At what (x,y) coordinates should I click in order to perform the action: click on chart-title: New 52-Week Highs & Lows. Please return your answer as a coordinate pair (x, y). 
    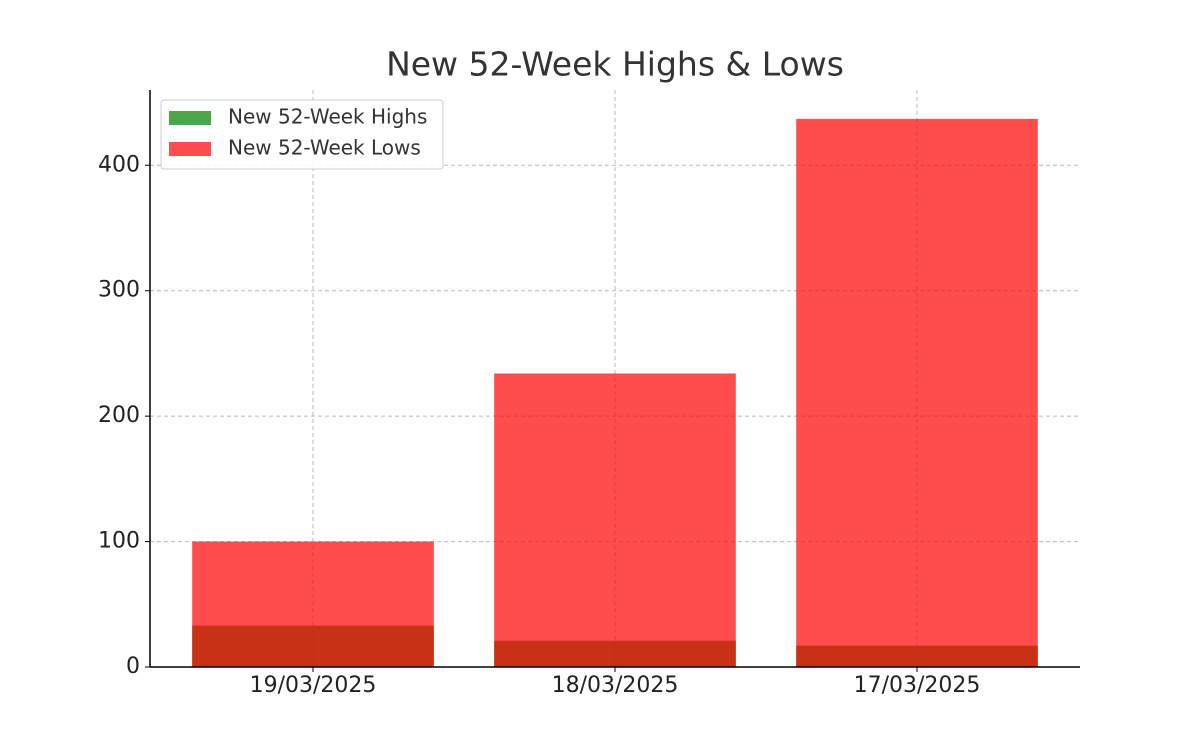
    Looking at the image, I should click on (615, 64).